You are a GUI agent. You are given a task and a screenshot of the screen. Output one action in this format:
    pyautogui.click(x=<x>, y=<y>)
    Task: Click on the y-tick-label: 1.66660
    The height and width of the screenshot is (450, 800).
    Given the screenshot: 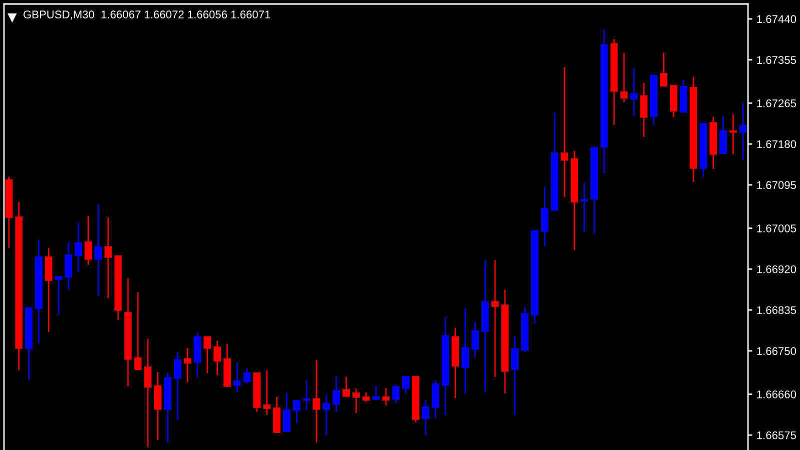 What is the action you would take?
    pyautogui.click(x=776, y=394)
    